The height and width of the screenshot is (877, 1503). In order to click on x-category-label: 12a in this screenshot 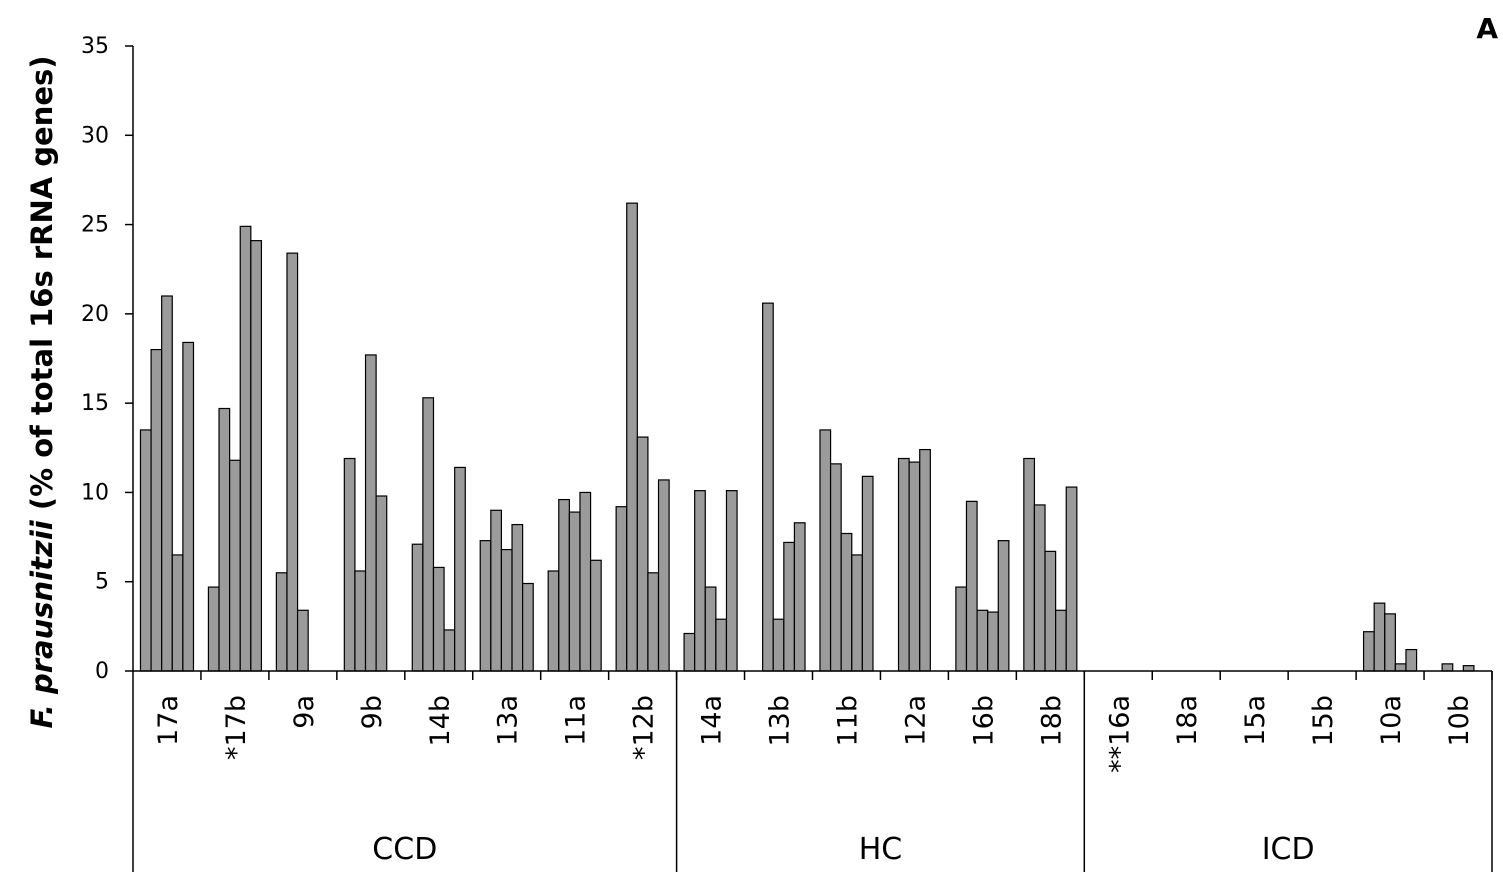, I will do `click(915, 720)`.